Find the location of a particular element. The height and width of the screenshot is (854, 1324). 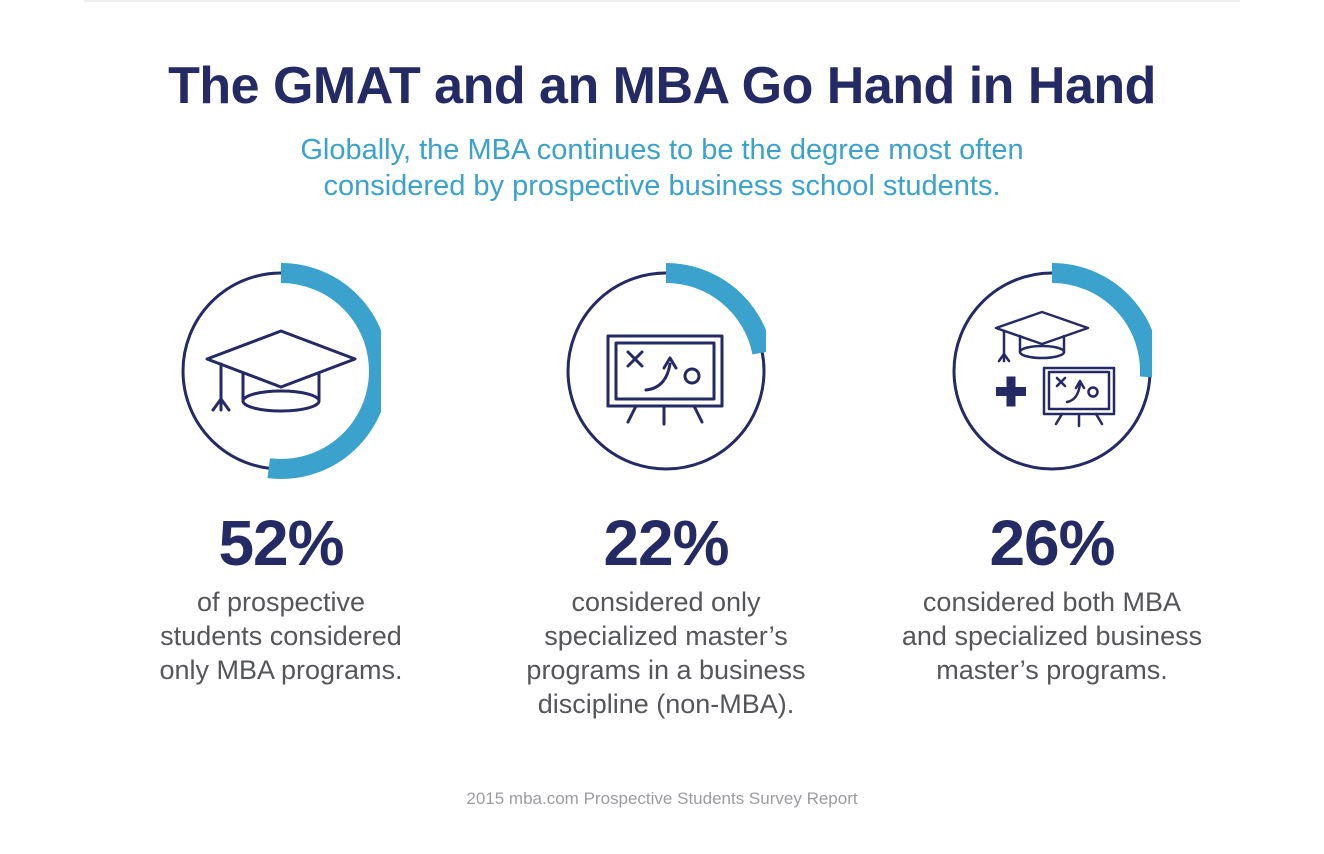

stat-value: 22% is located at coordinates (666, 543).